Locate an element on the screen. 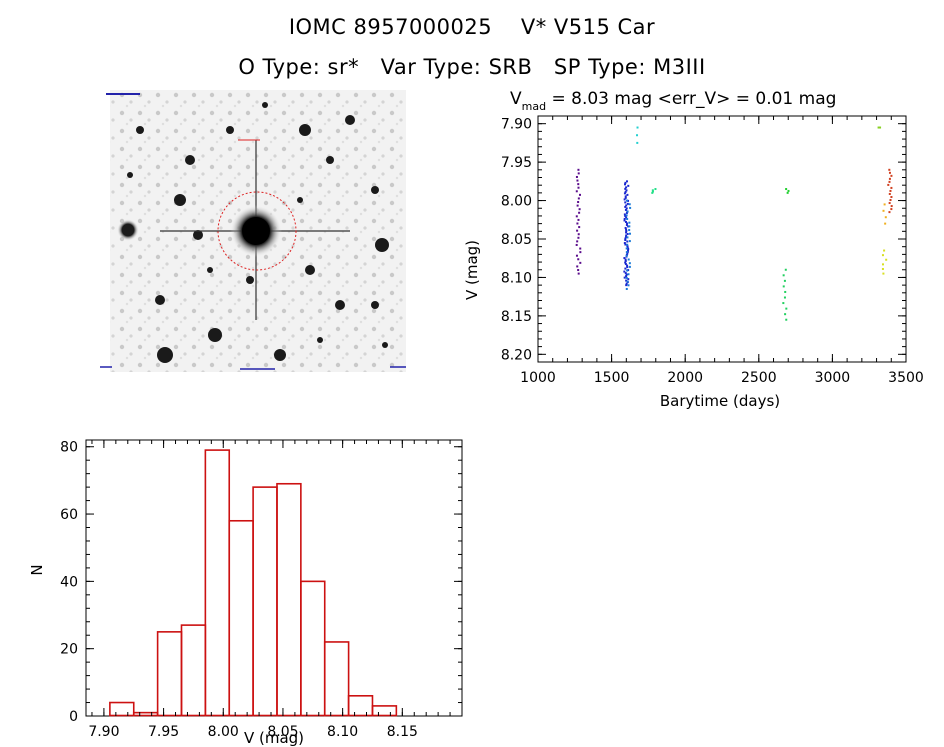 This screenshot has height=747, width=944. finder-chart-image is located at coordinates (253, 231).